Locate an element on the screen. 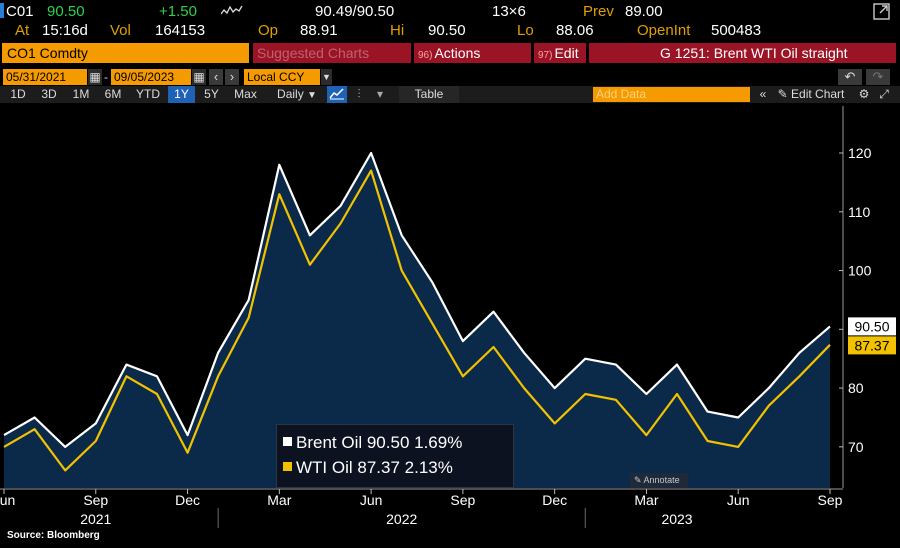  legend-item-wti: WTI Oil 87.37 2.13% is located at coordinates (368, 468).